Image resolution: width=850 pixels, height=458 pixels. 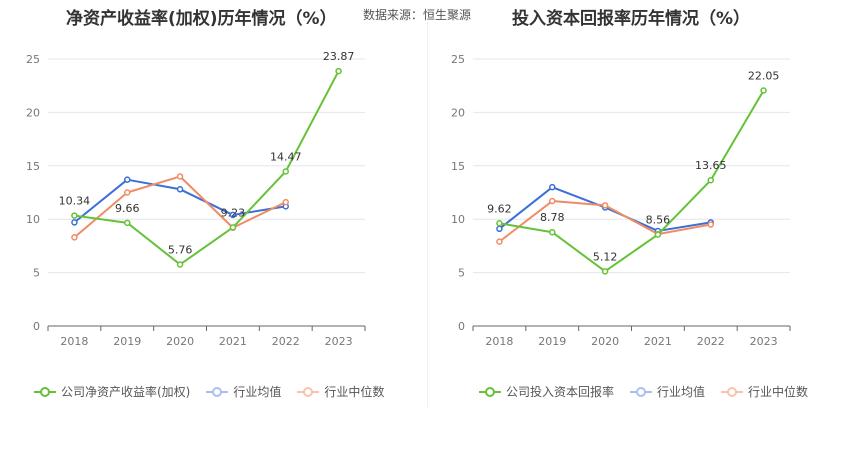 What do you see at coordinates (658, 220) in the screenshot?
I see `data-label: 8.56` at bounding box center [658, 220].